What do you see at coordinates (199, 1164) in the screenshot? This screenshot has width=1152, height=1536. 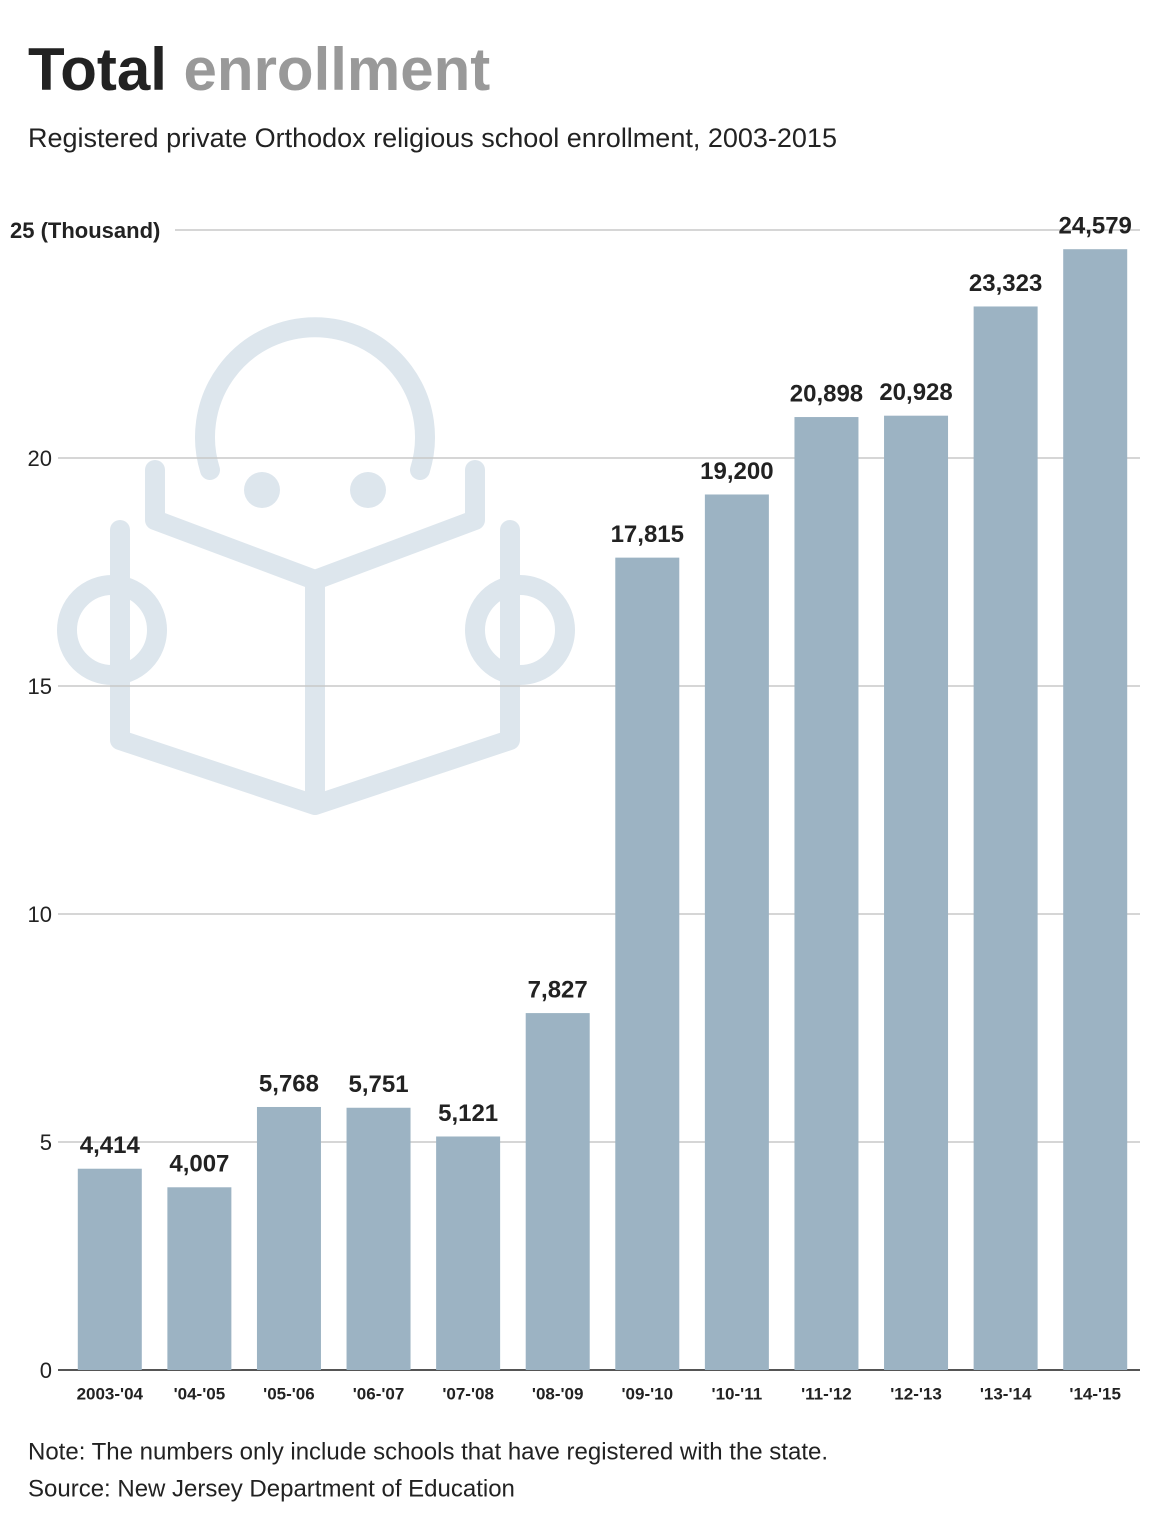 I see `value-label: 4,007` at bounding box center [199, 1164].